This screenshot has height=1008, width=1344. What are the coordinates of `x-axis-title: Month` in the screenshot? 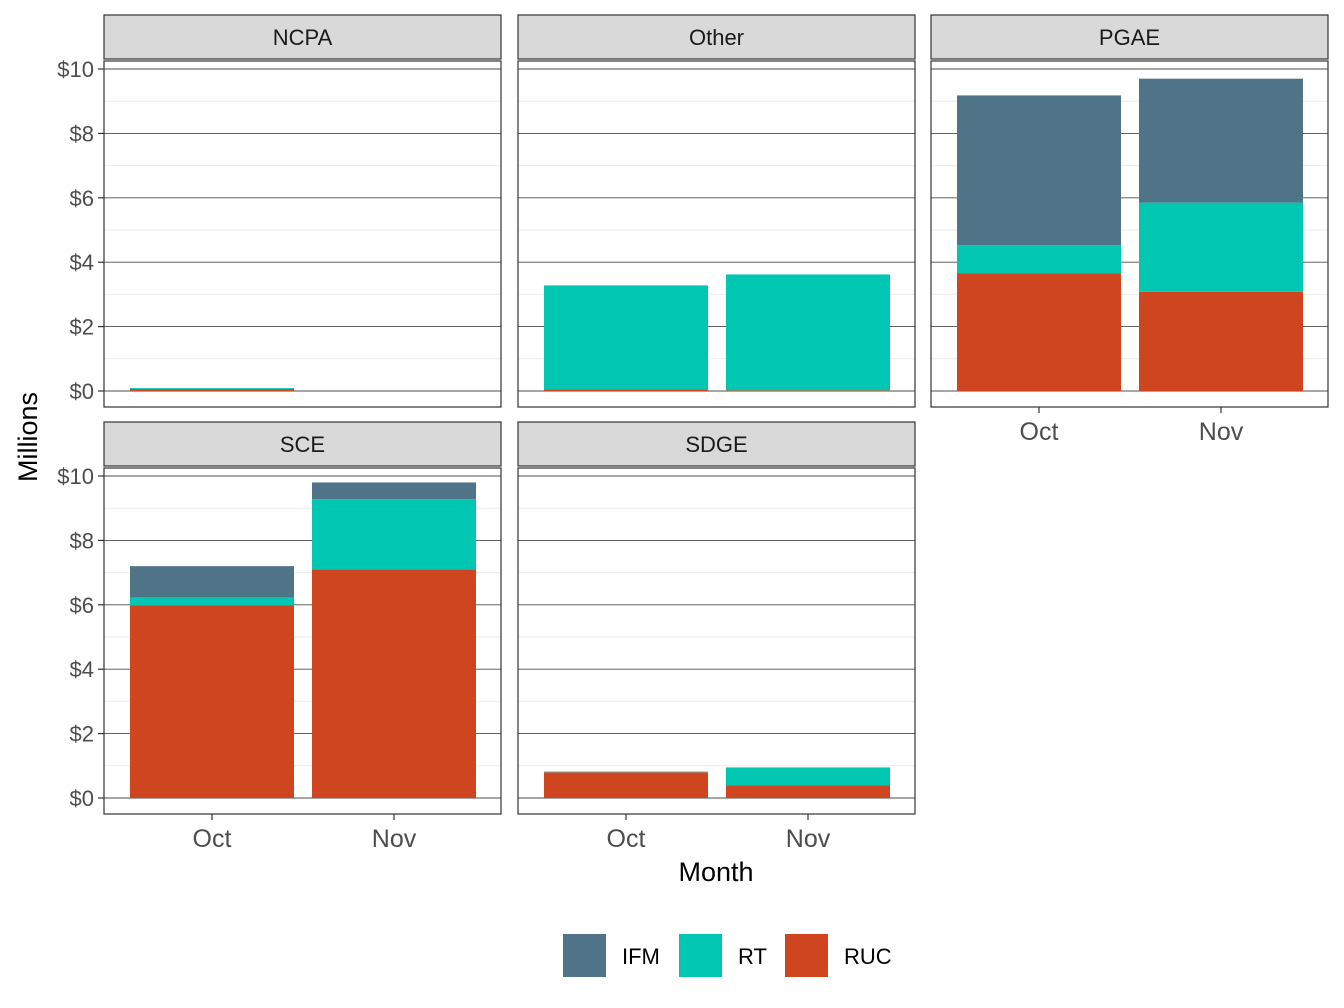 It's located at (715, 872).